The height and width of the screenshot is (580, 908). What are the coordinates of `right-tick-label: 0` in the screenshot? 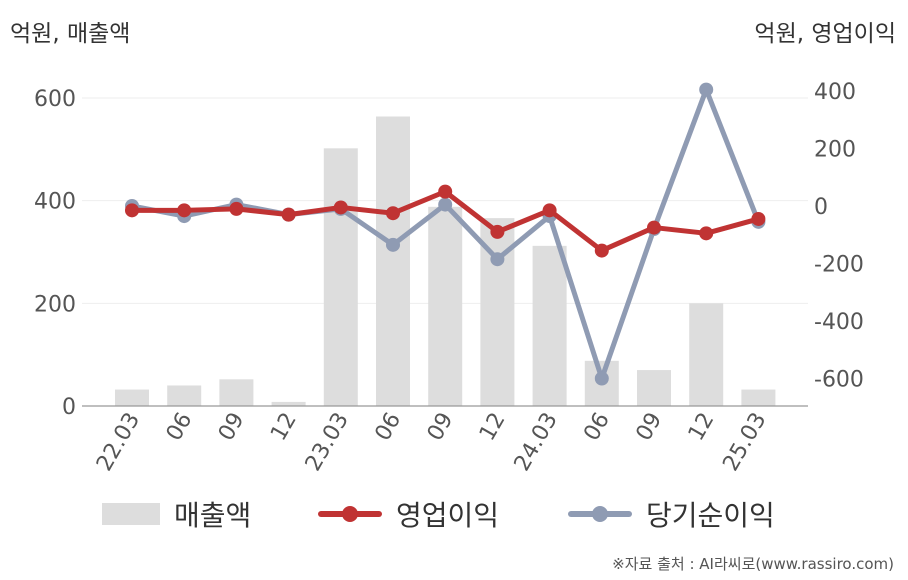 It's located at (821, 207).